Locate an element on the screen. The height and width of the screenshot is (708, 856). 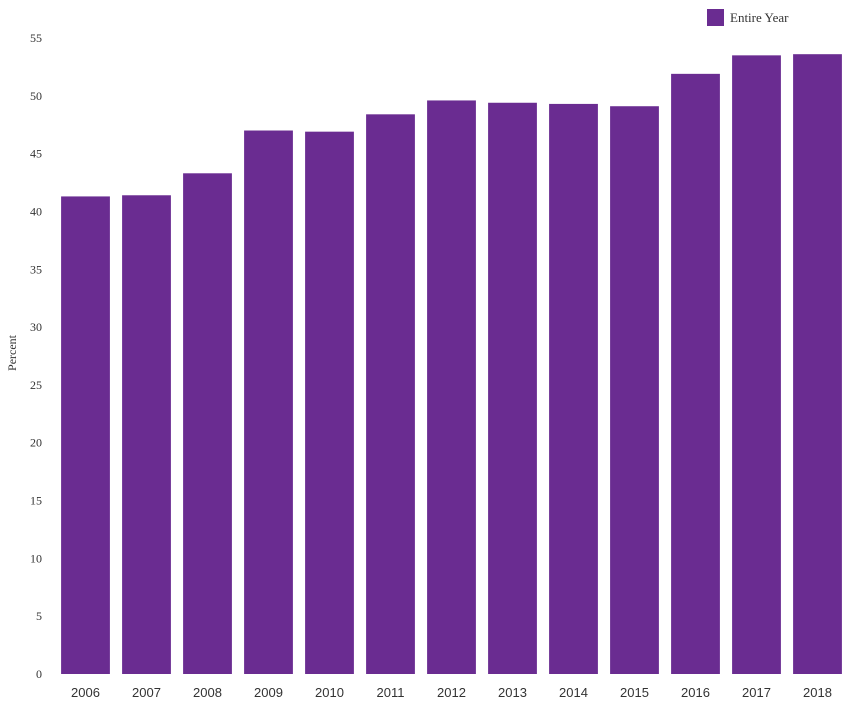
x-tick-label: 2012 is located at coordinates (451, 692).